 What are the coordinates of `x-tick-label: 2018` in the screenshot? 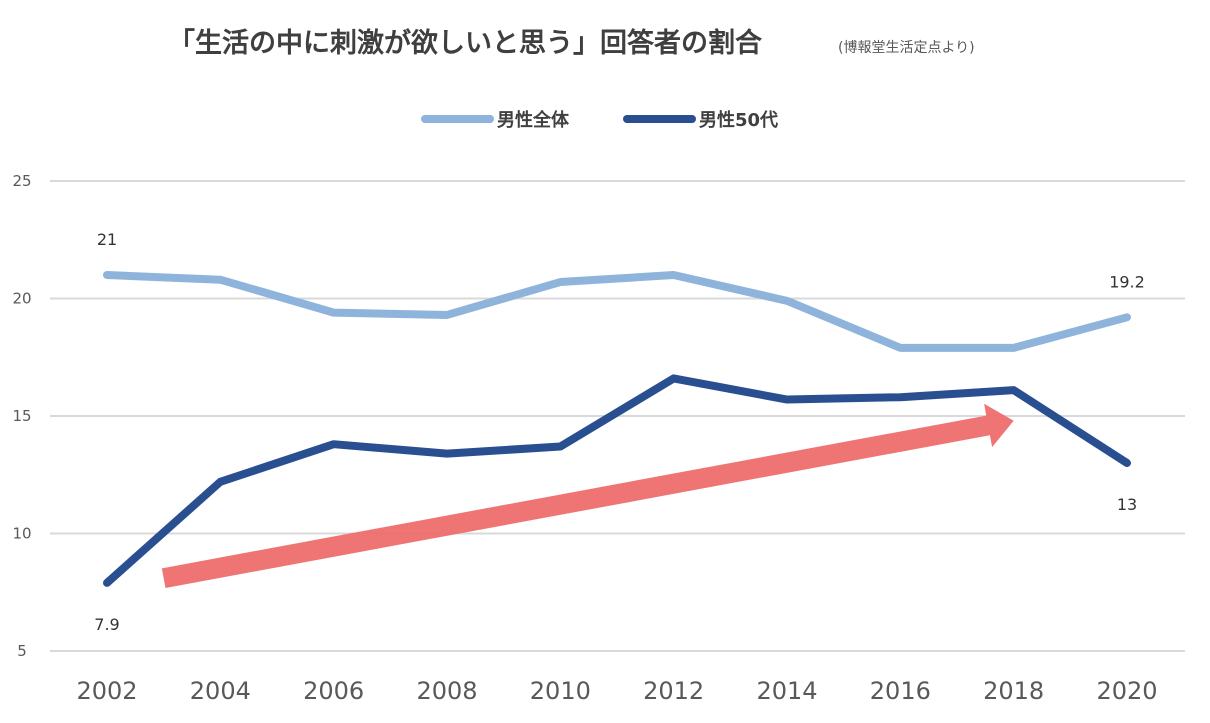 It's located at (1013, 691).